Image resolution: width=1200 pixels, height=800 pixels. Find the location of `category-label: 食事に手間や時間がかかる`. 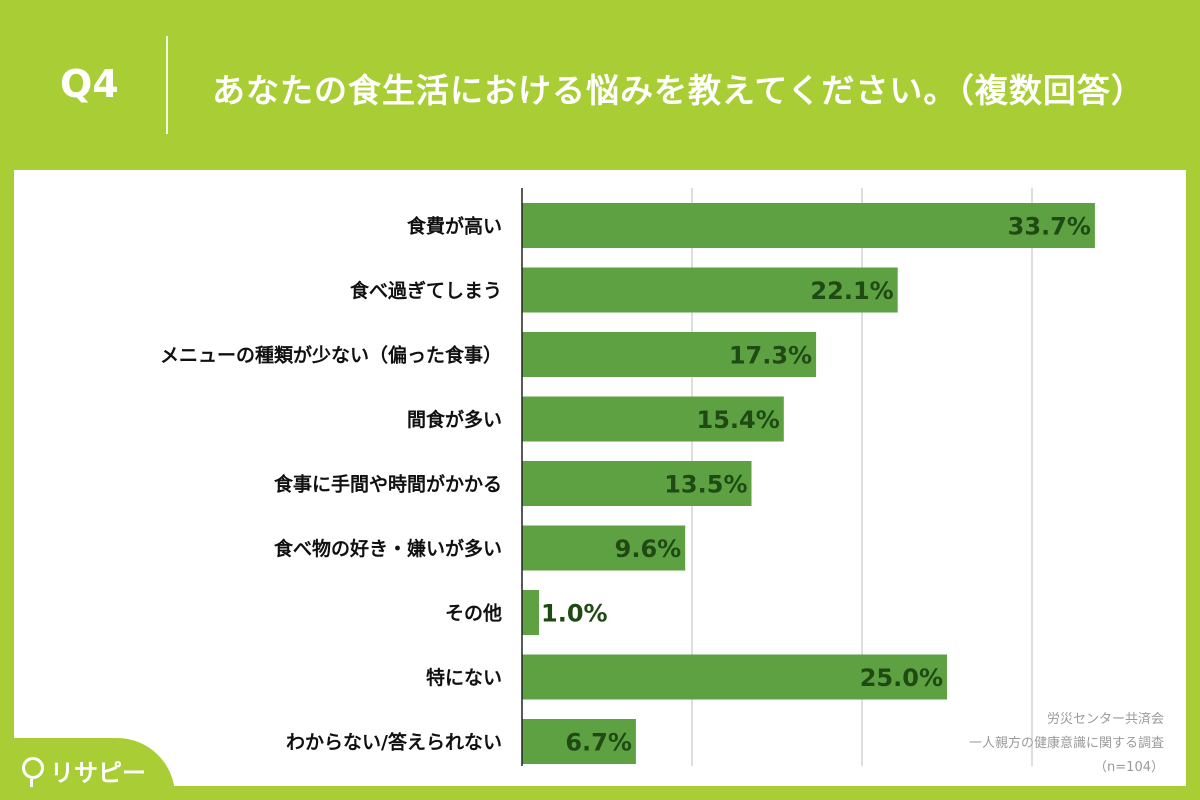

category-label: 食事に手間や時間がかかる is located at coordinates (388, 484).